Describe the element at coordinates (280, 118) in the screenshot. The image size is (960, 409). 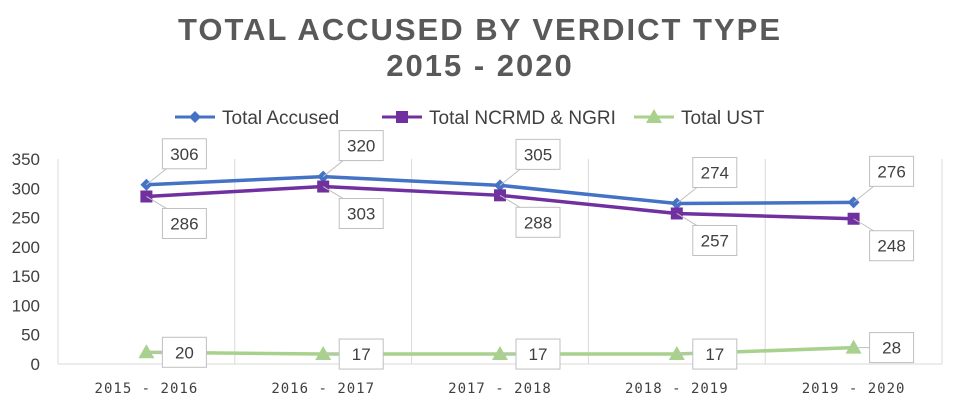
I see `legend-label: Total Accused` at that location.